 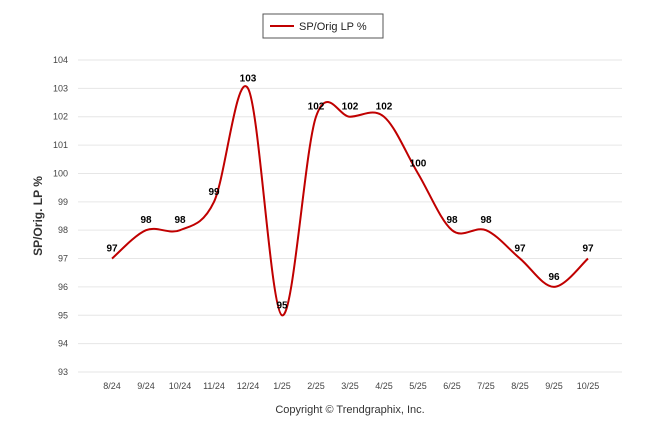 I want to click on data-label: 99, so click(x=214, y=192).